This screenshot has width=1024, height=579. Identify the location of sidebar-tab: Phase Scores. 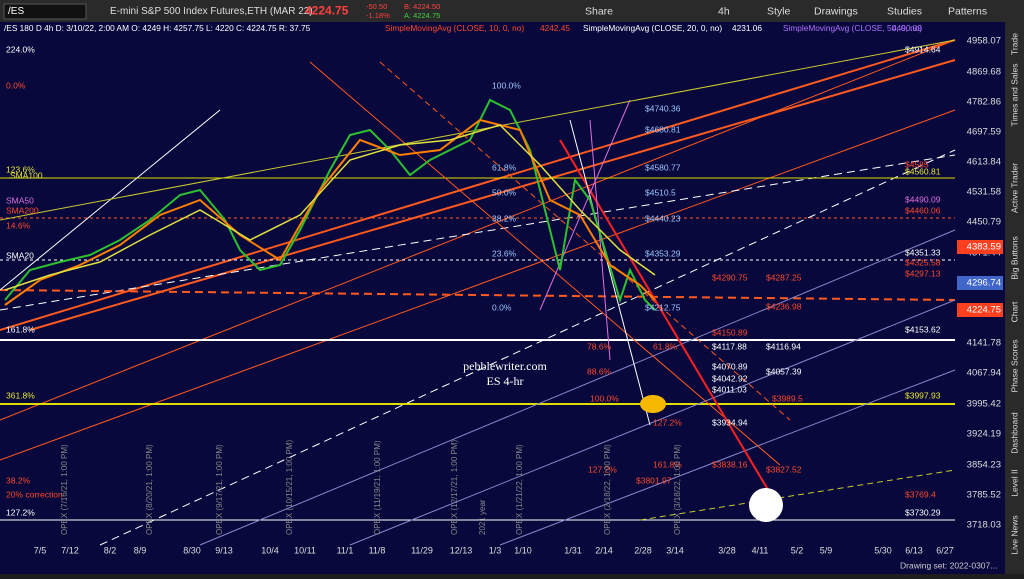
(1014, 366).